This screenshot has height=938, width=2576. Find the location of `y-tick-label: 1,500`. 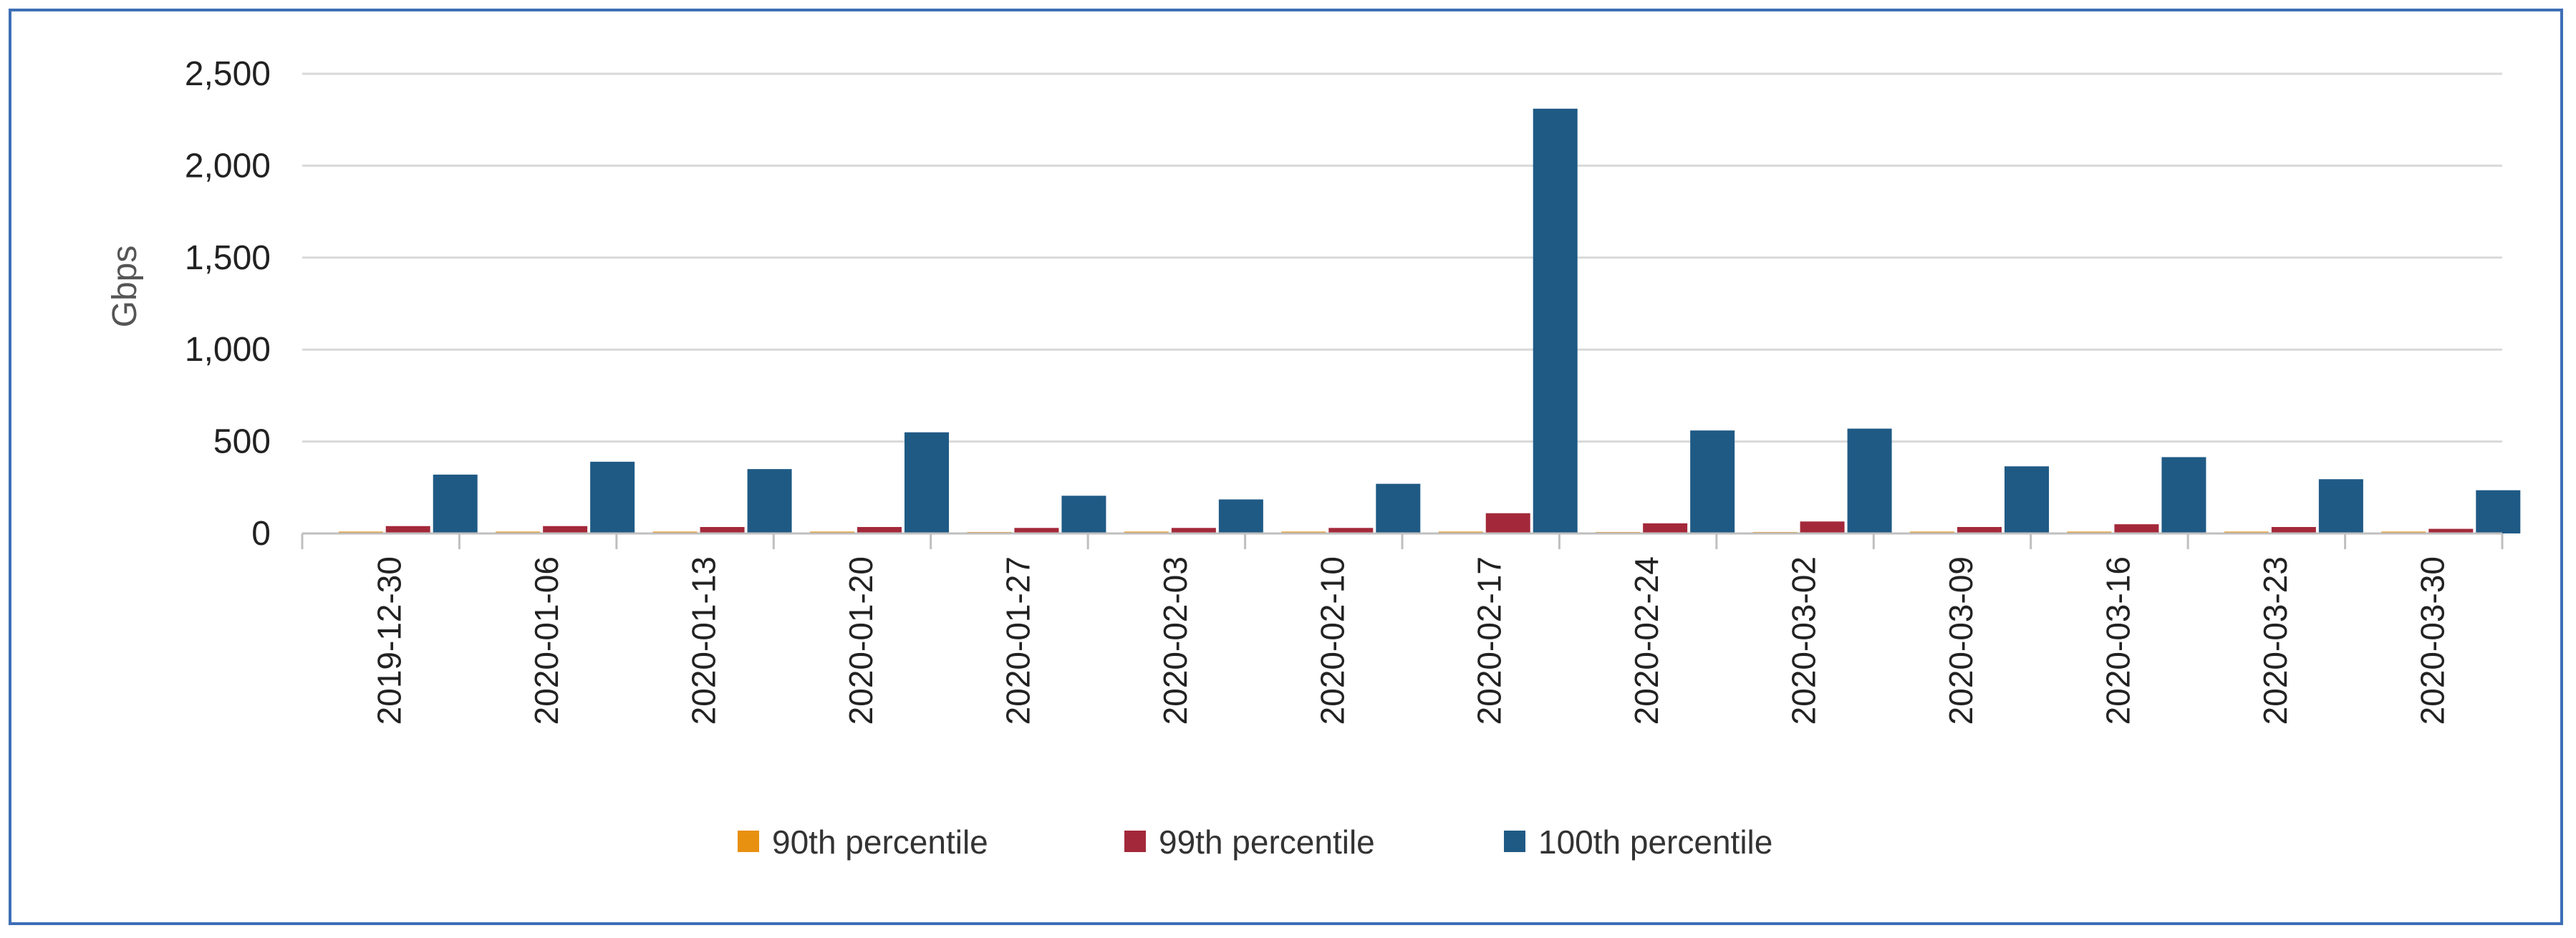

y-tick-label: 1,500 is located at coordinates (228, 258).